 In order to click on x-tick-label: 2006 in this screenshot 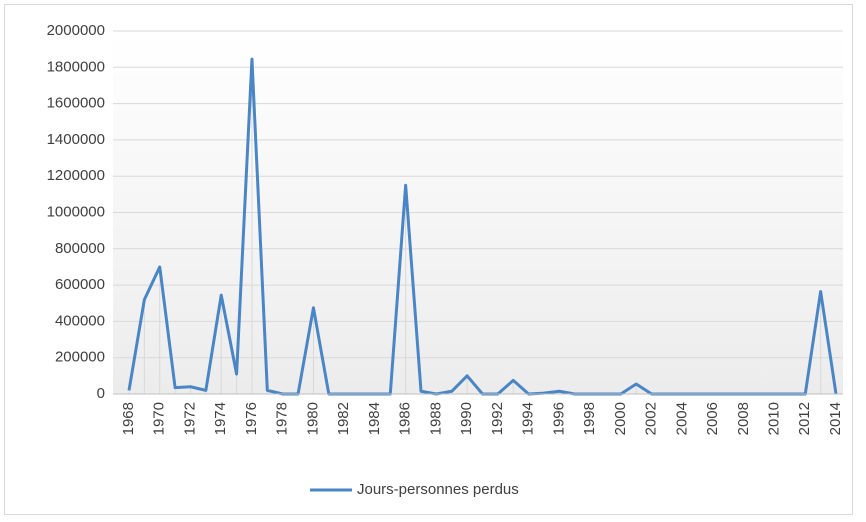, I will do `click(712, 418)`.